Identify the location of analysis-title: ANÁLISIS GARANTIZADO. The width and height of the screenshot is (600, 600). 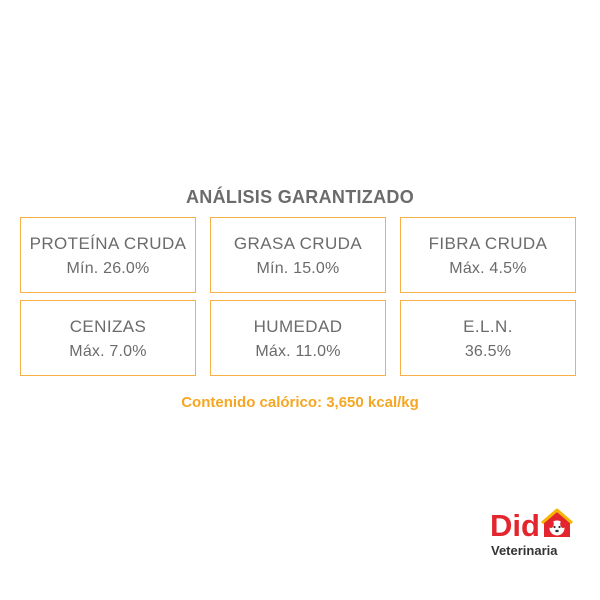
(300, 197).